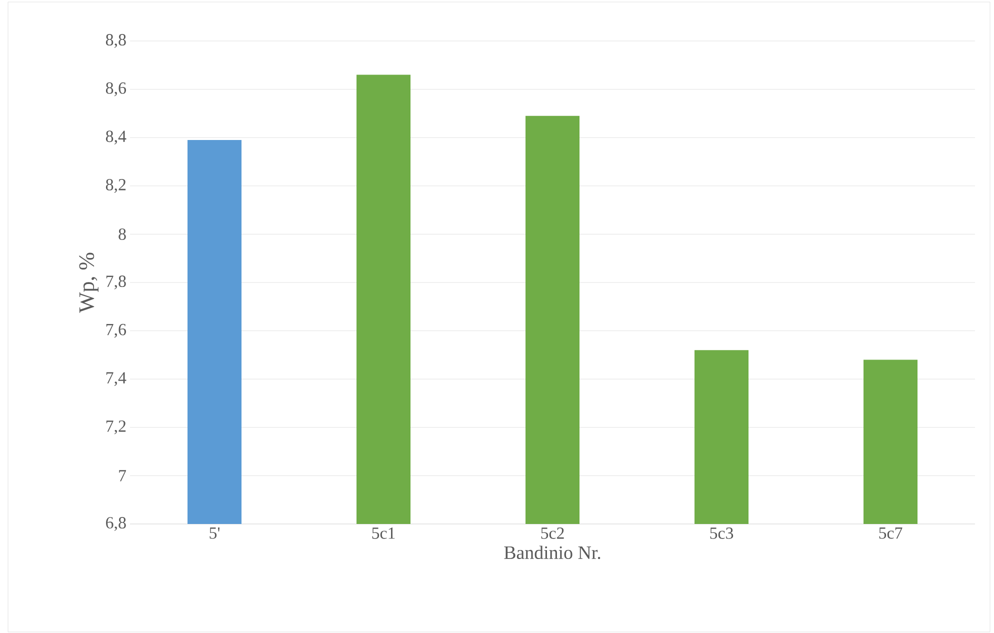 The height and width of the screenshot is (633, 994). Describe the element at coordinates (116, 427) in the screenshot. I see `y-tick-label: 7,2` at that location.